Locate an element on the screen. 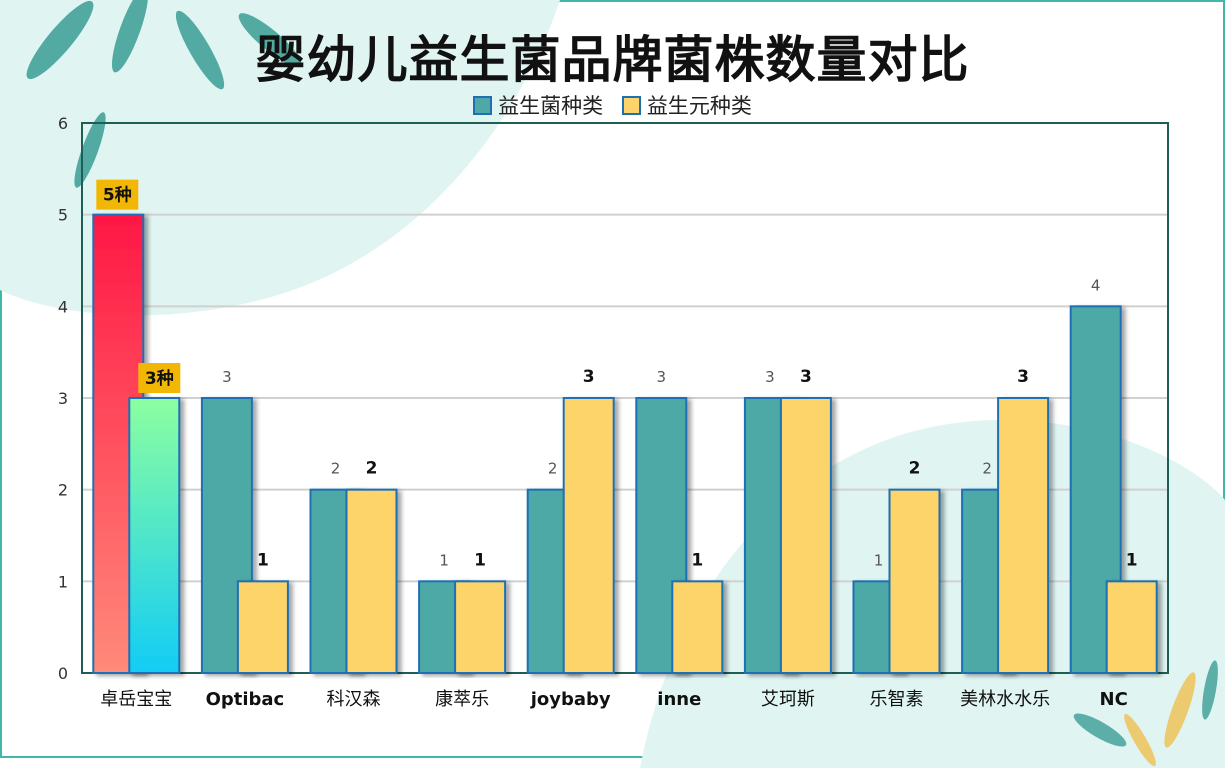 The image size is (1225, 768). x-tick-label: joybaby is located at coordinates (570, 699).